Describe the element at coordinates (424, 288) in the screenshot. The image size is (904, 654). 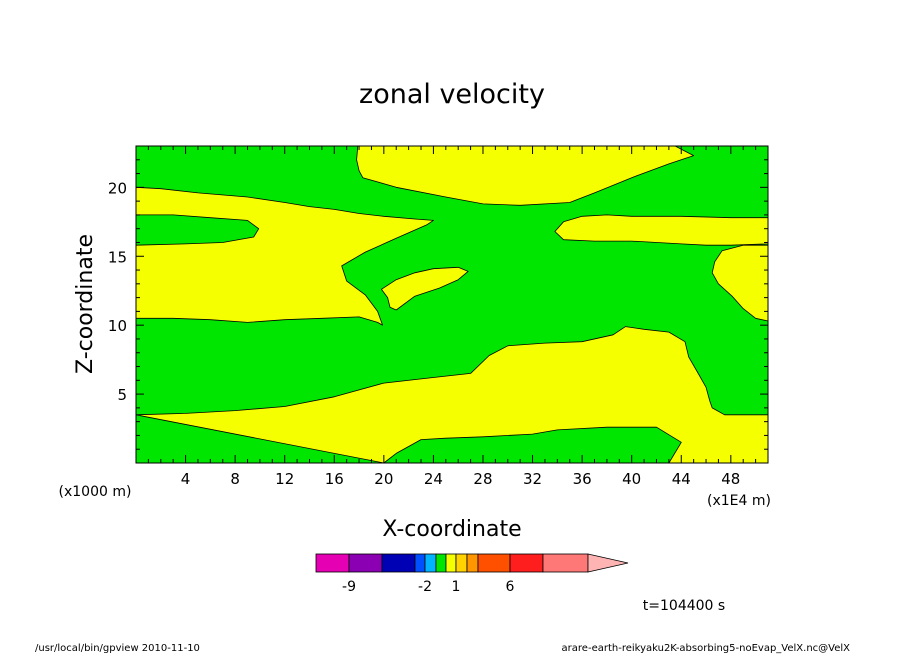
I see `contour-region-center-yellow-blob` at that location.